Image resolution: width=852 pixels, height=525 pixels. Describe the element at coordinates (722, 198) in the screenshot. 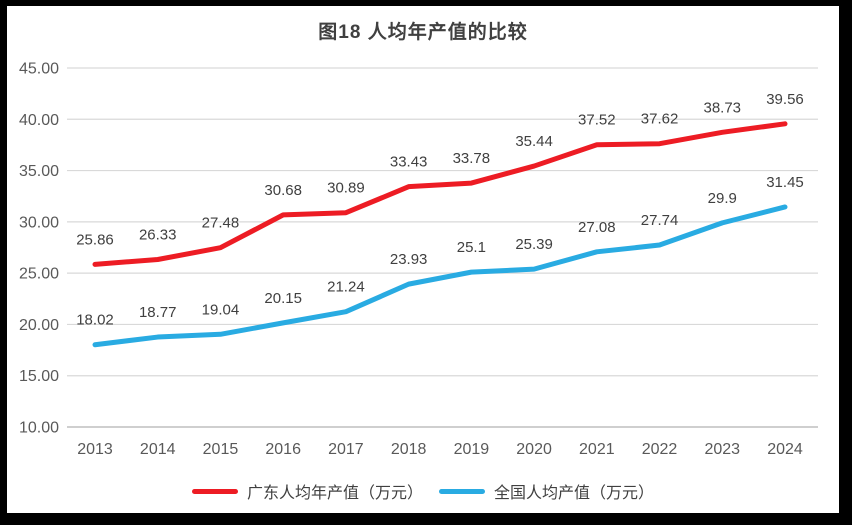

I see `data-label: 29.9` at that location.